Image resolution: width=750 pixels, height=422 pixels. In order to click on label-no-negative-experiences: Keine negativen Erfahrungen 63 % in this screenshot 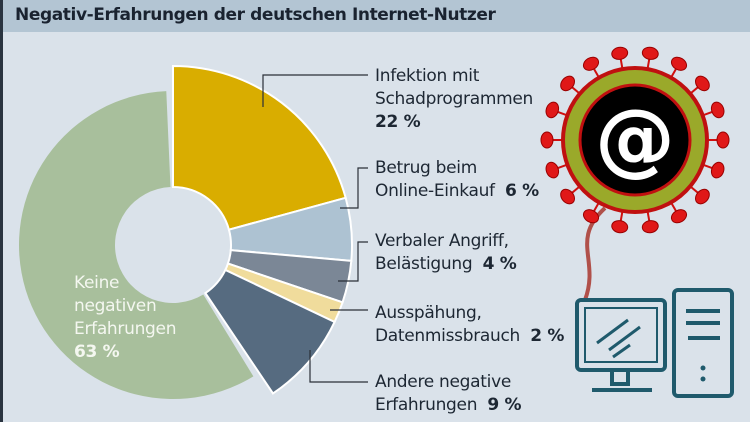, I will do `click(125, 318)`.